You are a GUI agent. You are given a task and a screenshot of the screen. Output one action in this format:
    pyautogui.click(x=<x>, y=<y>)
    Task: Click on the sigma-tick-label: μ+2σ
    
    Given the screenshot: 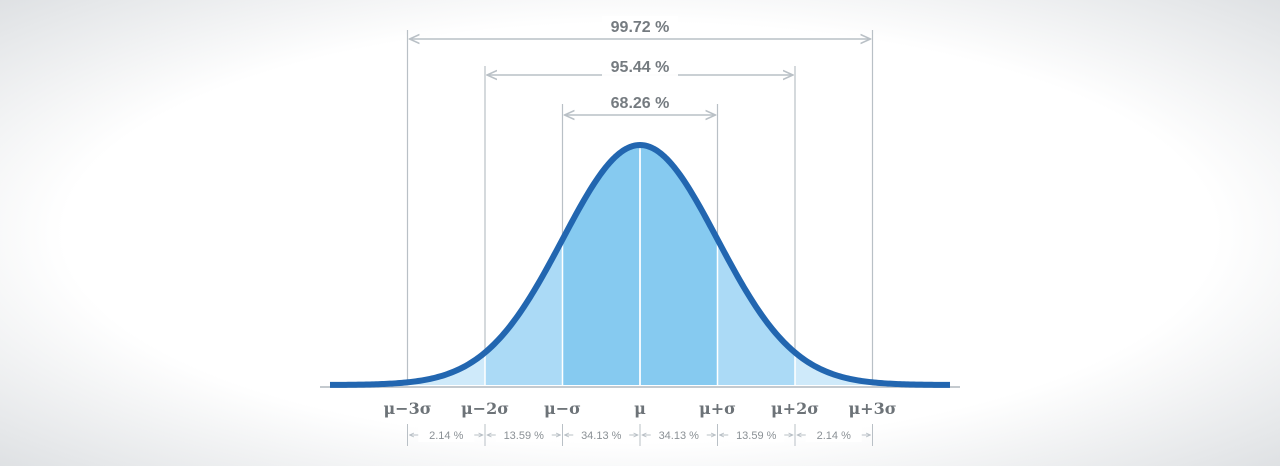 What is the action you would take?
    pyautogui.click(x=795, y=408)
    